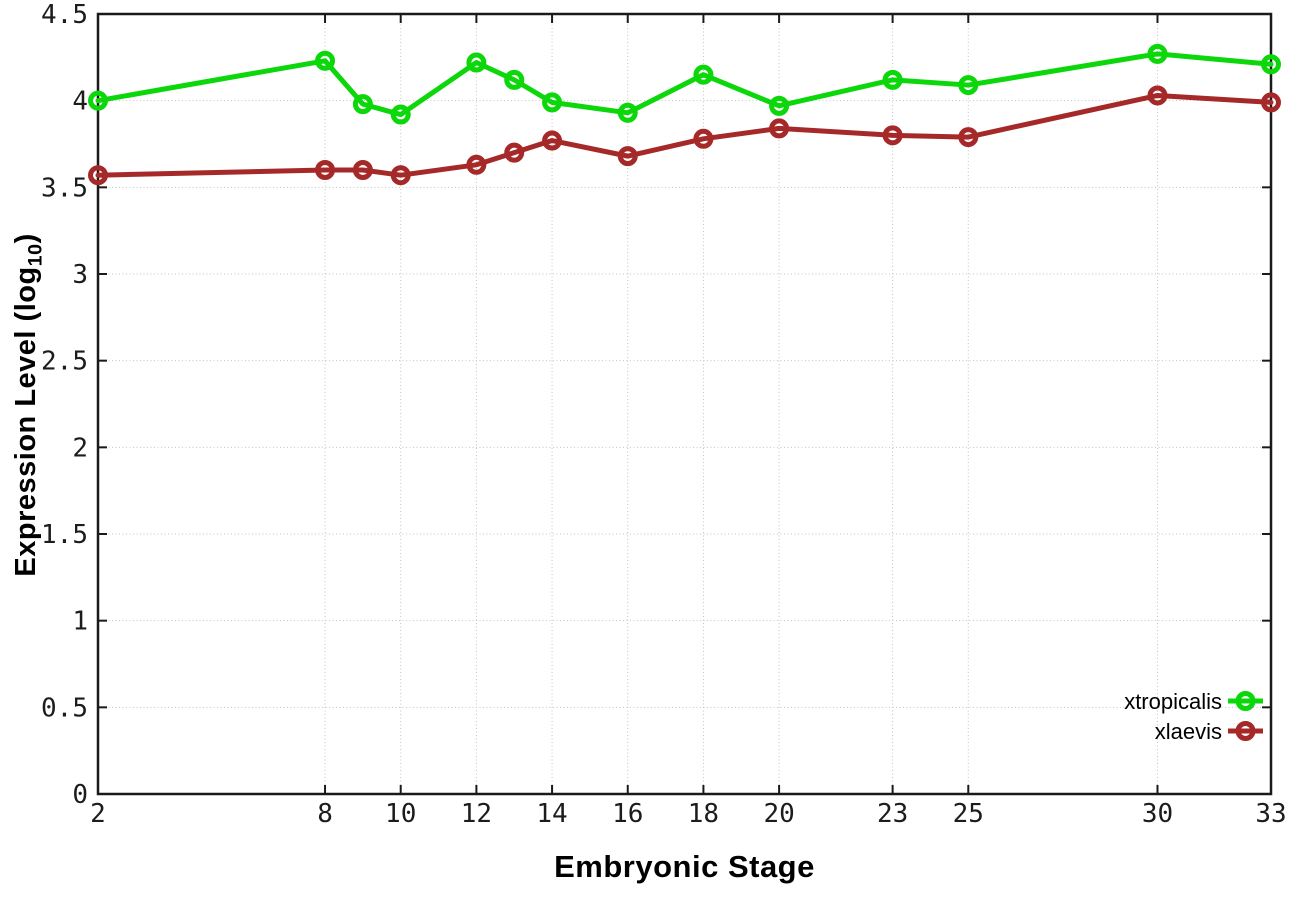  I want to click on legend-sample-marker-xtropicalis, so click(1245, 701).